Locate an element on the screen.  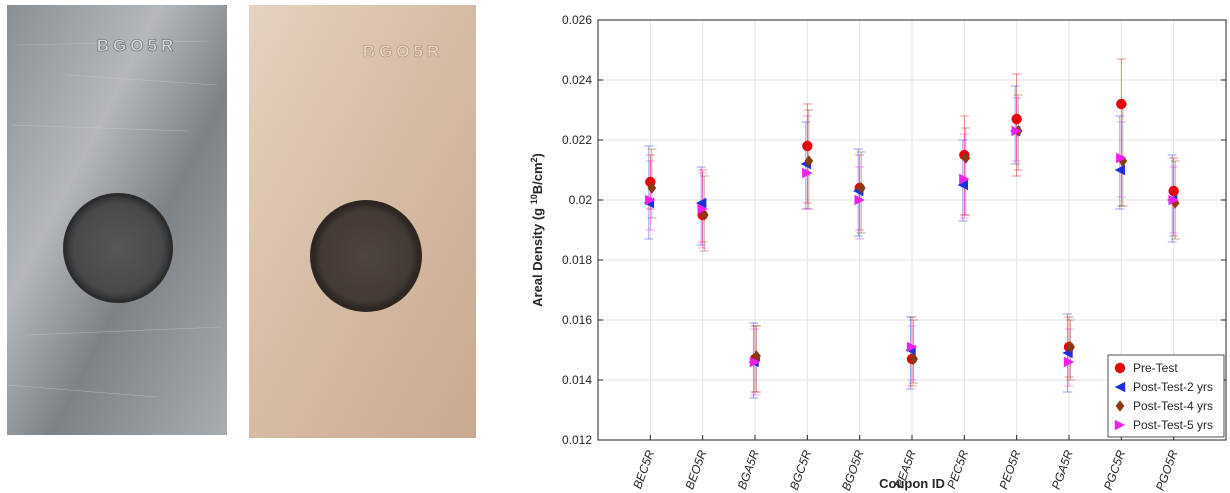
legend-label: Post-Test-2 yrs is located at coordinates (1173, 387).